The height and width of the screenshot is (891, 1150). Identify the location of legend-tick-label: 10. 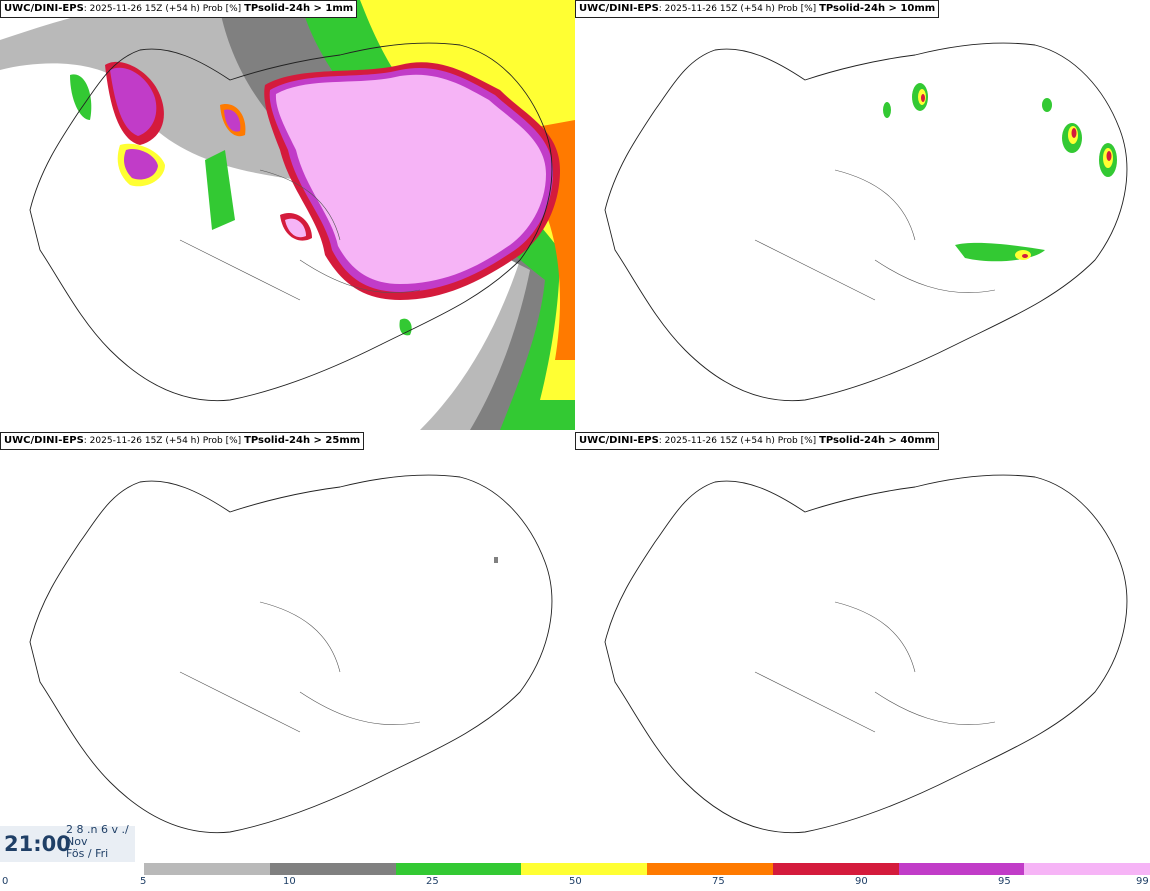
(289, 881).